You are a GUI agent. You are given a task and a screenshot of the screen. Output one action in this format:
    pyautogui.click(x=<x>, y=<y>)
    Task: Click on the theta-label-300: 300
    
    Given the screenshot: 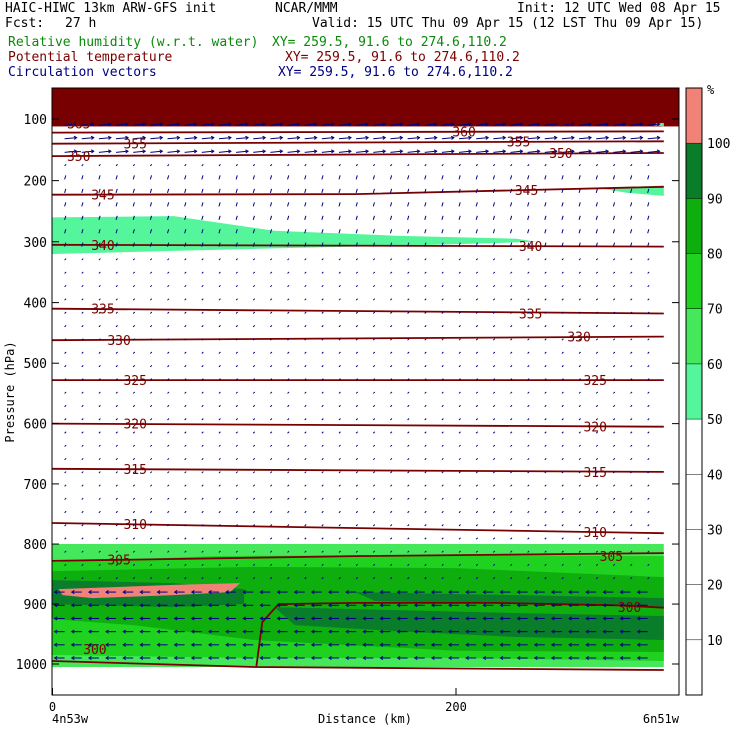 What is the action you would take?
    pyautogui.click(x=94, y=650)
    